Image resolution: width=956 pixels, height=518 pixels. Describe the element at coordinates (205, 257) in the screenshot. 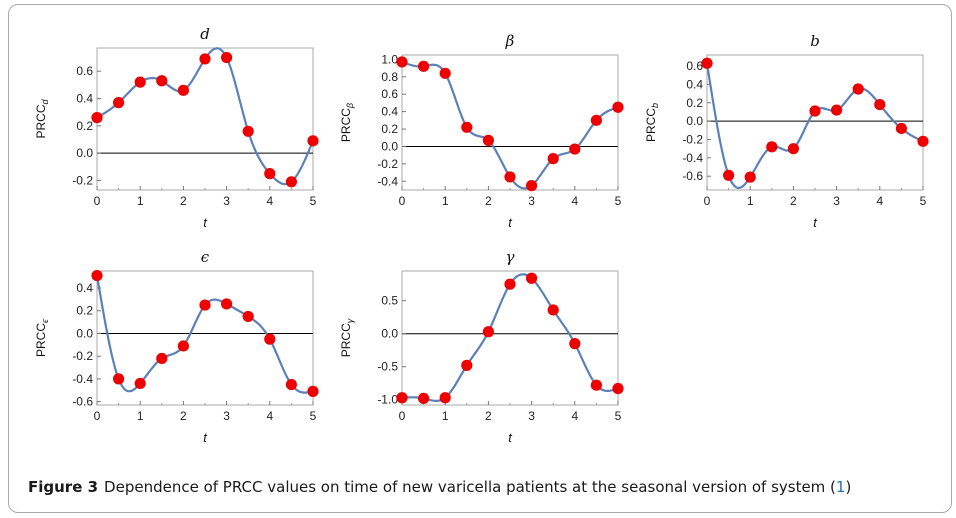

I see `chart-title: ϵ` at that location.